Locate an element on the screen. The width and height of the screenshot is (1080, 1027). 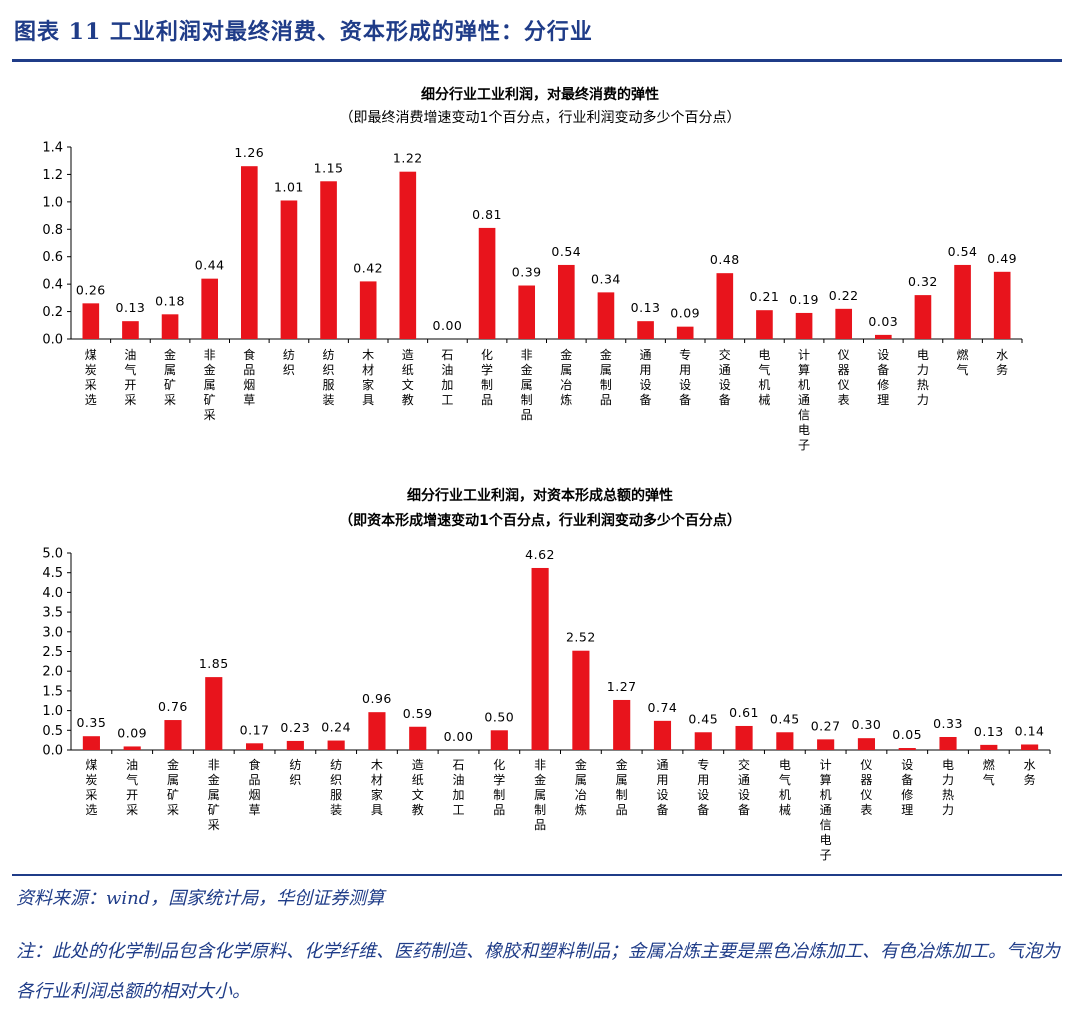
chart-subtitle: （即资本形成增速变动1个百分点，行业利润变动多少个百分点） is located at coordinates (540, 520).